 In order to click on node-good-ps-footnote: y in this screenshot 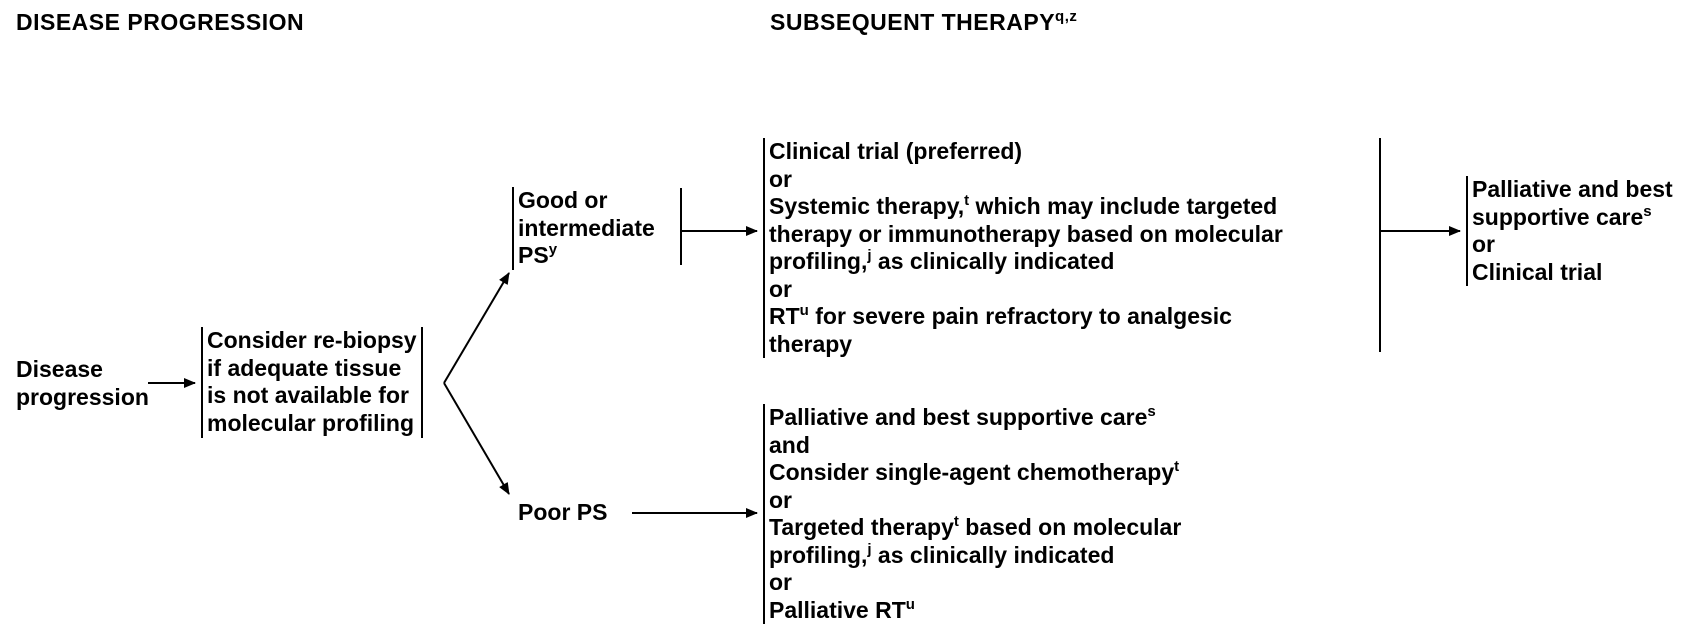, I will do `click(553, 249)`.